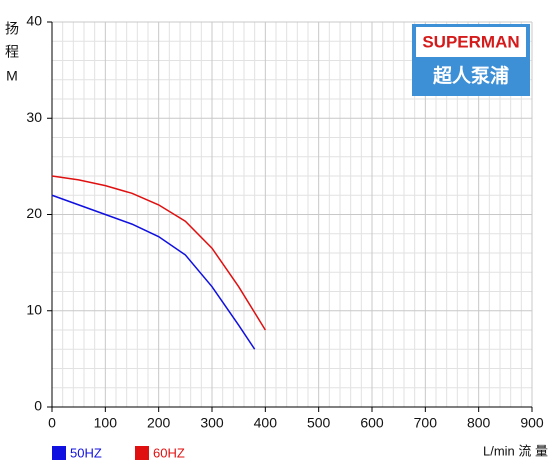 This screenshot has height=472, width=555. I want to click on x-axis-label: L/min 流 量, so click(515, 450).